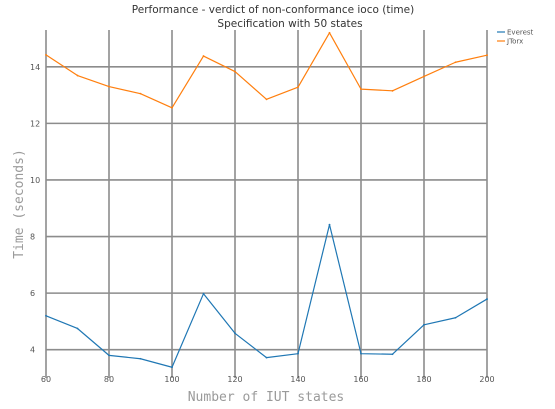 The width and height of the screenshot is (555, 409). What do you see at coordinates (486, 379) in the screenshot?
I see `x-tick-200: 200` at bounding box center [486, 379].